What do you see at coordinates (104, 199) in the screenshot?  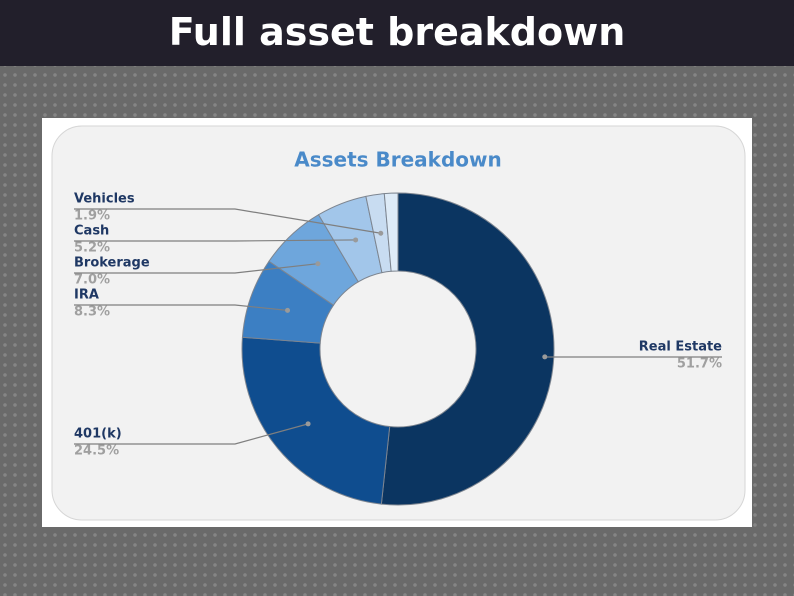 I see `category-label: Vehicles` at bounding box center [104, 199].